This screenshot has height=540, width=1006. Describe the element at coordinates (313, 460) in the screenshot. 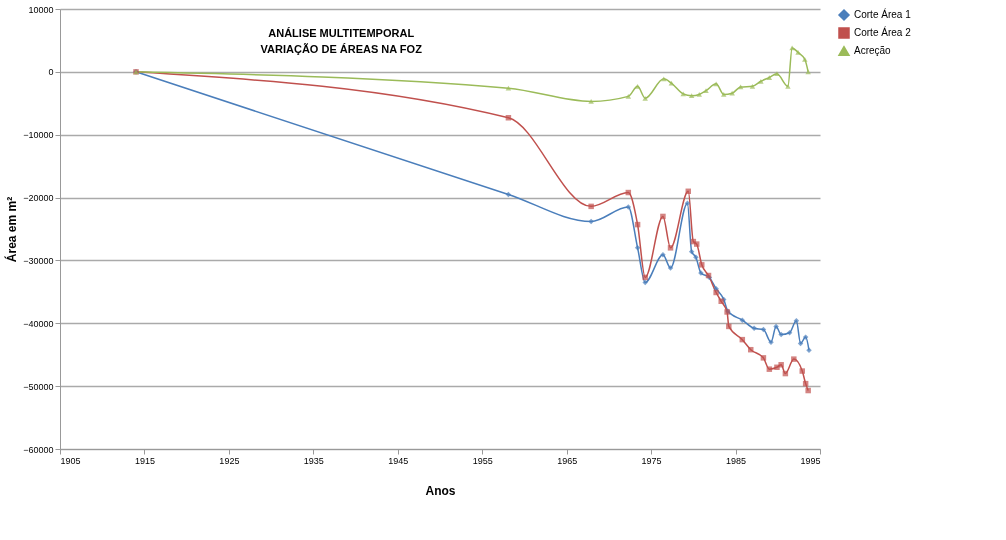

I see `x-tick-label: 1935` at that location.